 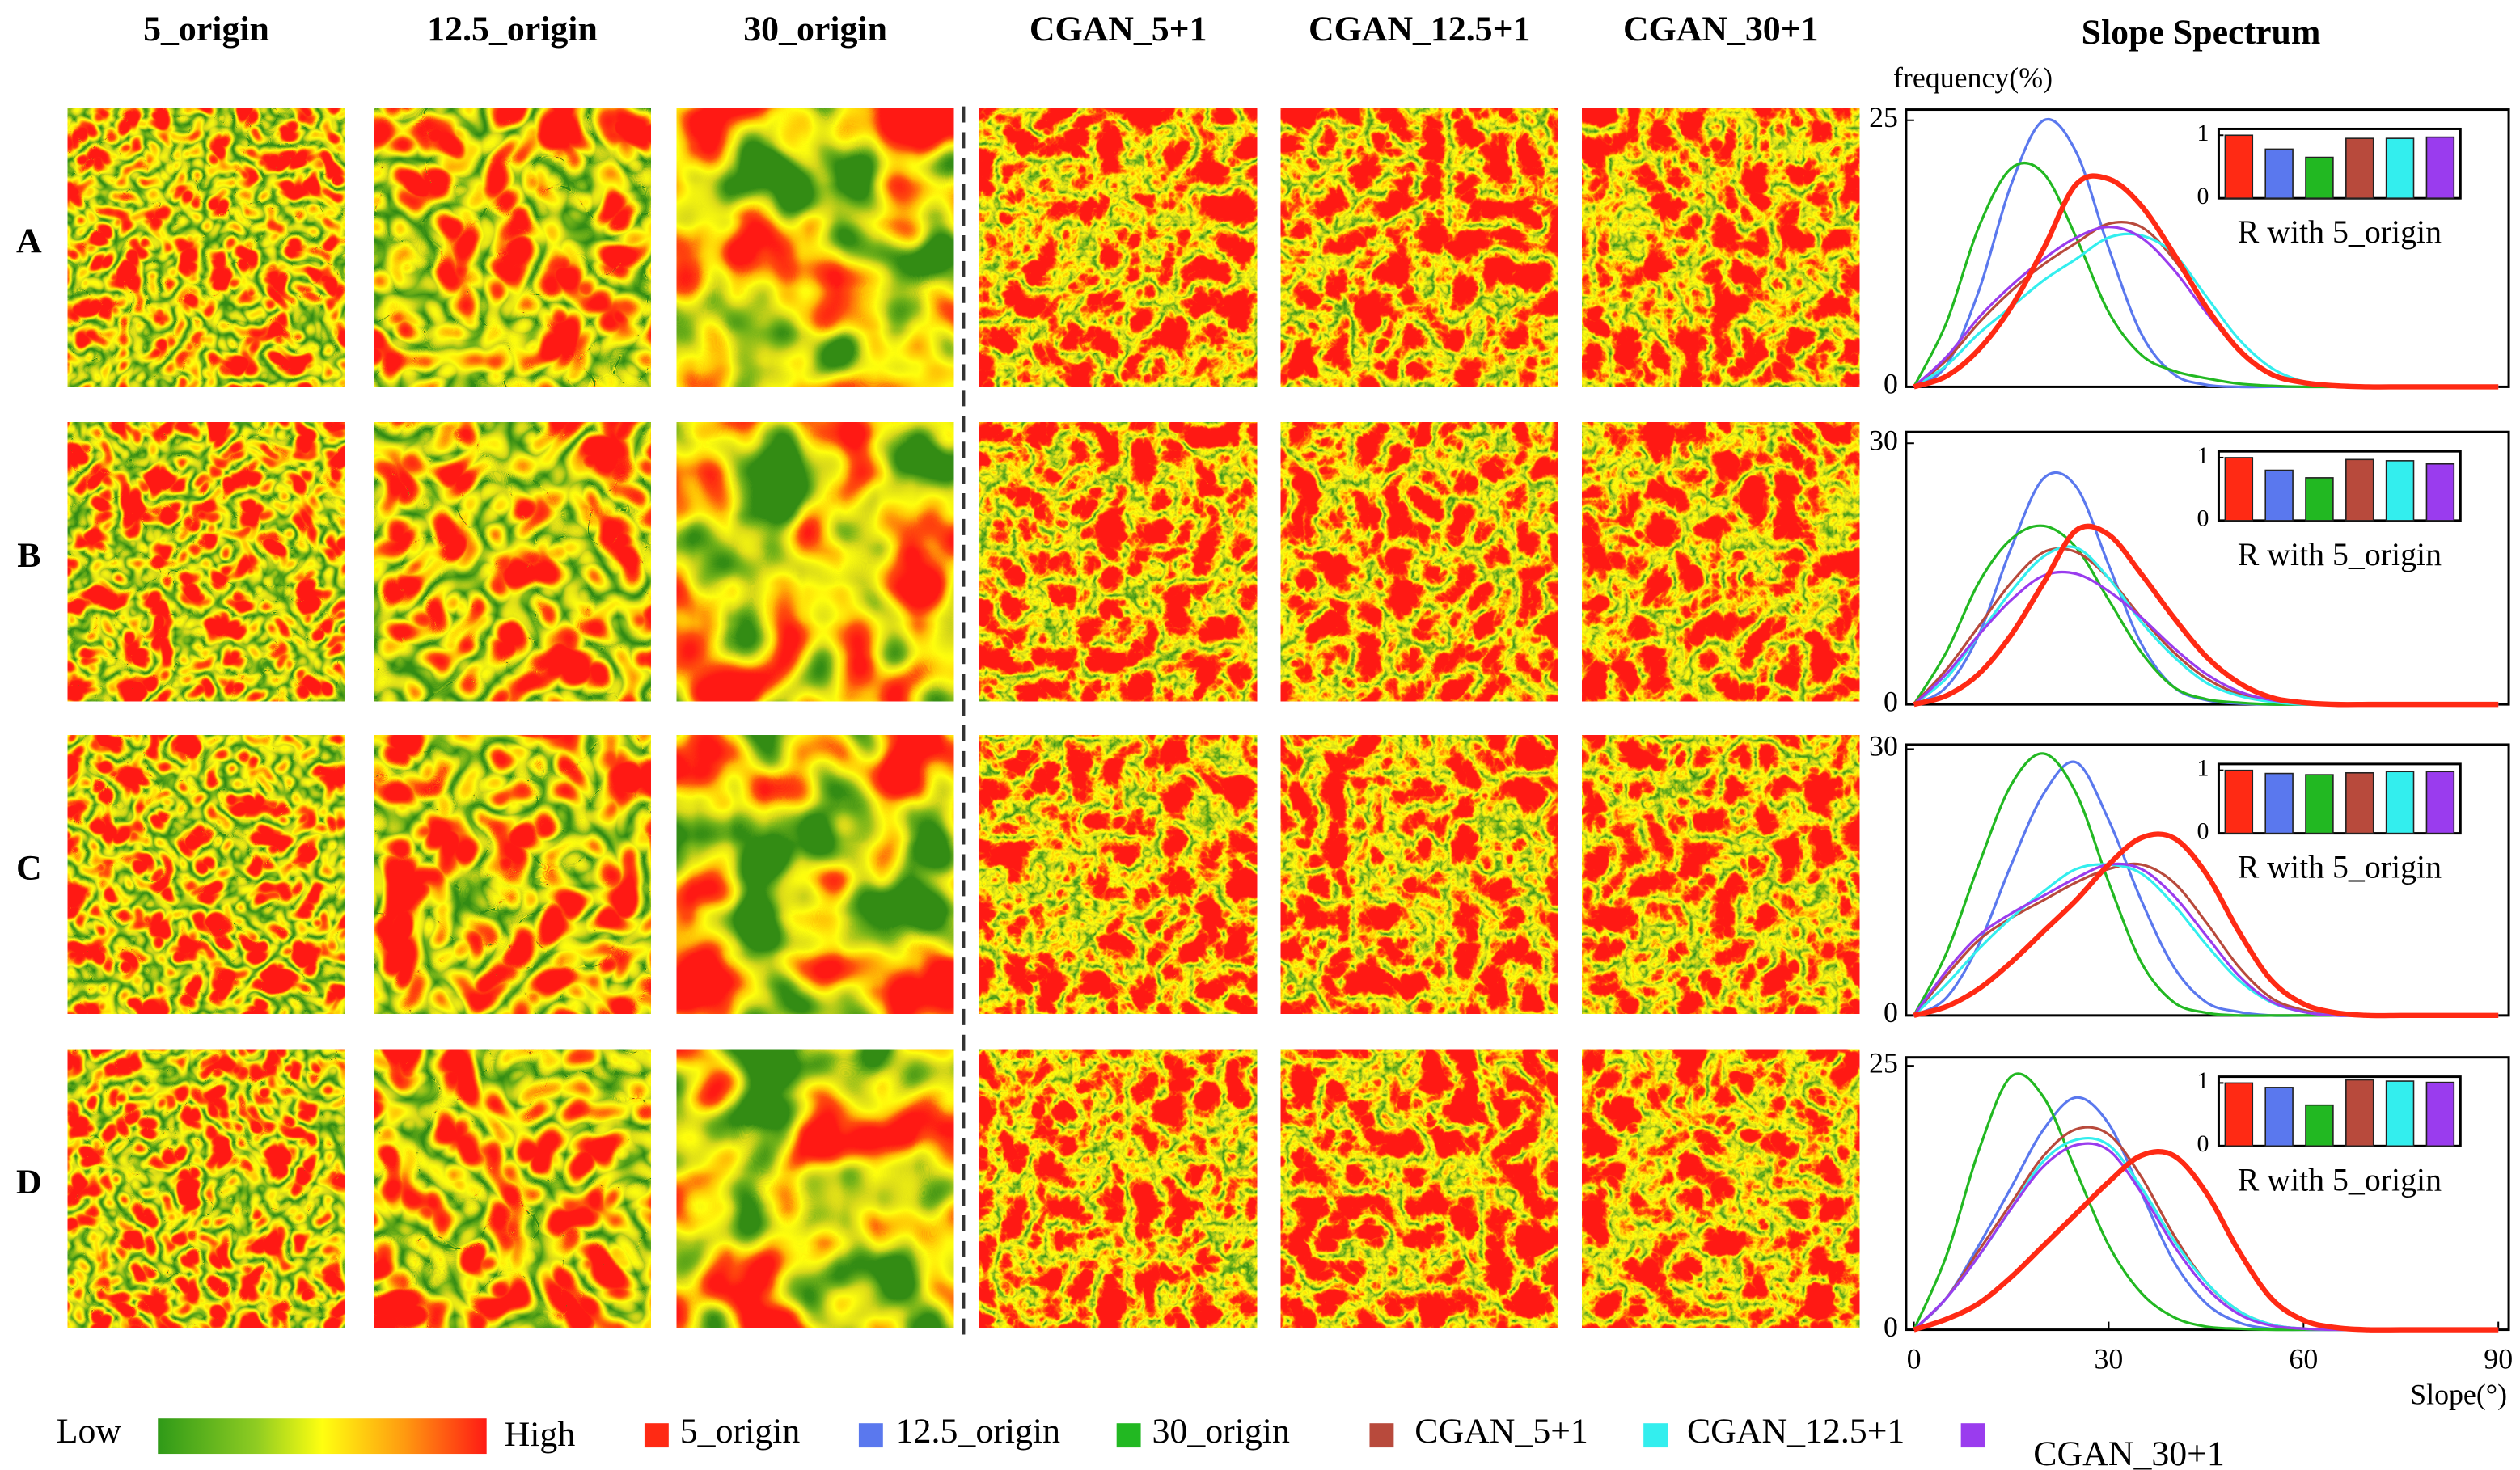 I want to click on colorbar, so click(x=322, y=1436).